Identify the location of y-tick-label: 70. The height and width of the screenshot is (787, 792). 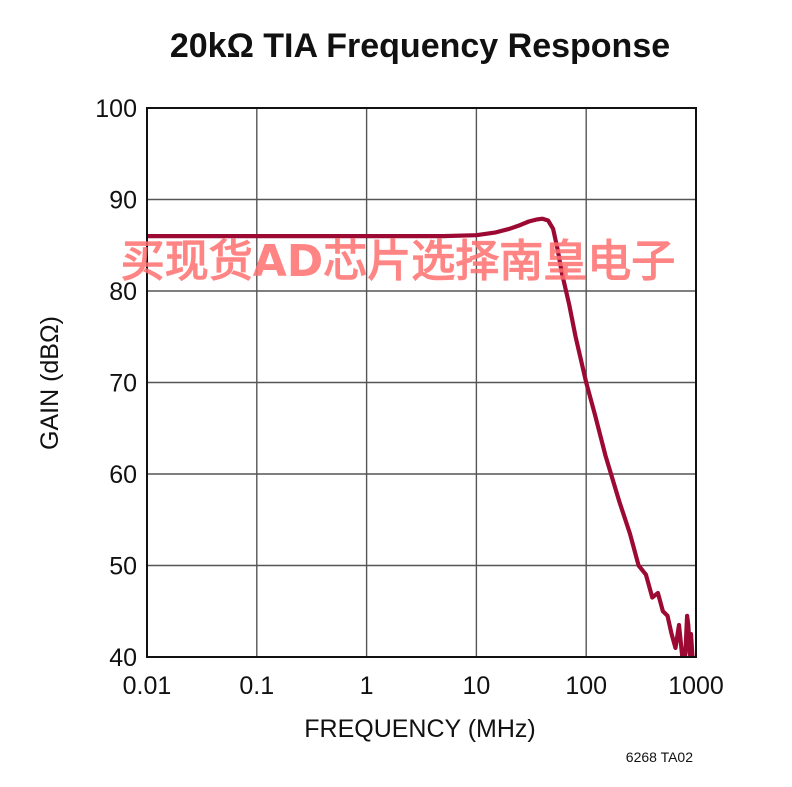
(123, 384).